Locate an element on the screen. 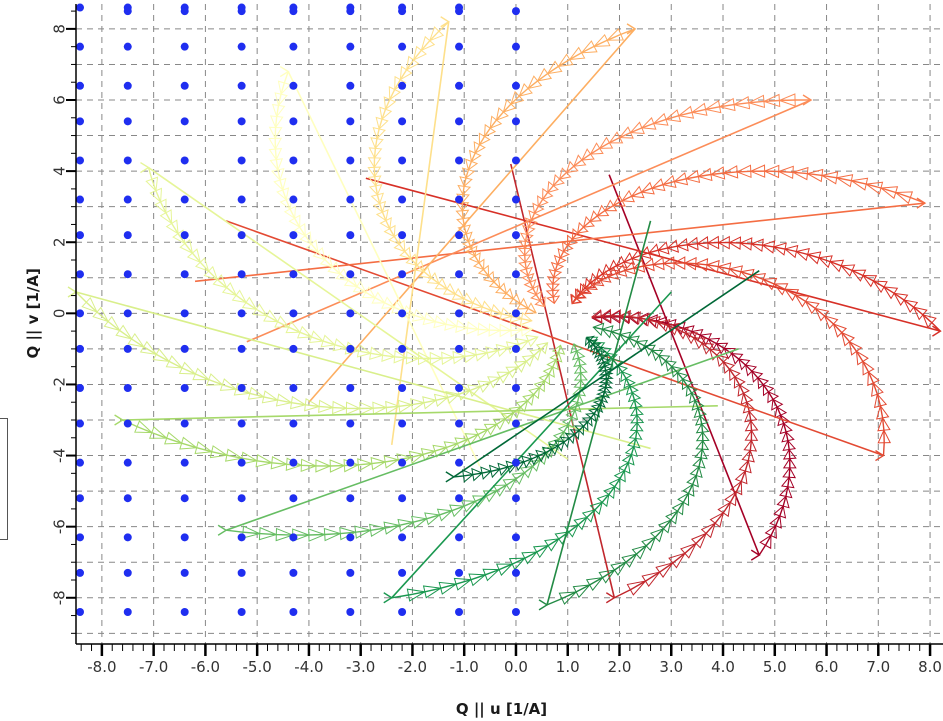  x-tick-label: -1.0 is located at coordinates (464, 667).